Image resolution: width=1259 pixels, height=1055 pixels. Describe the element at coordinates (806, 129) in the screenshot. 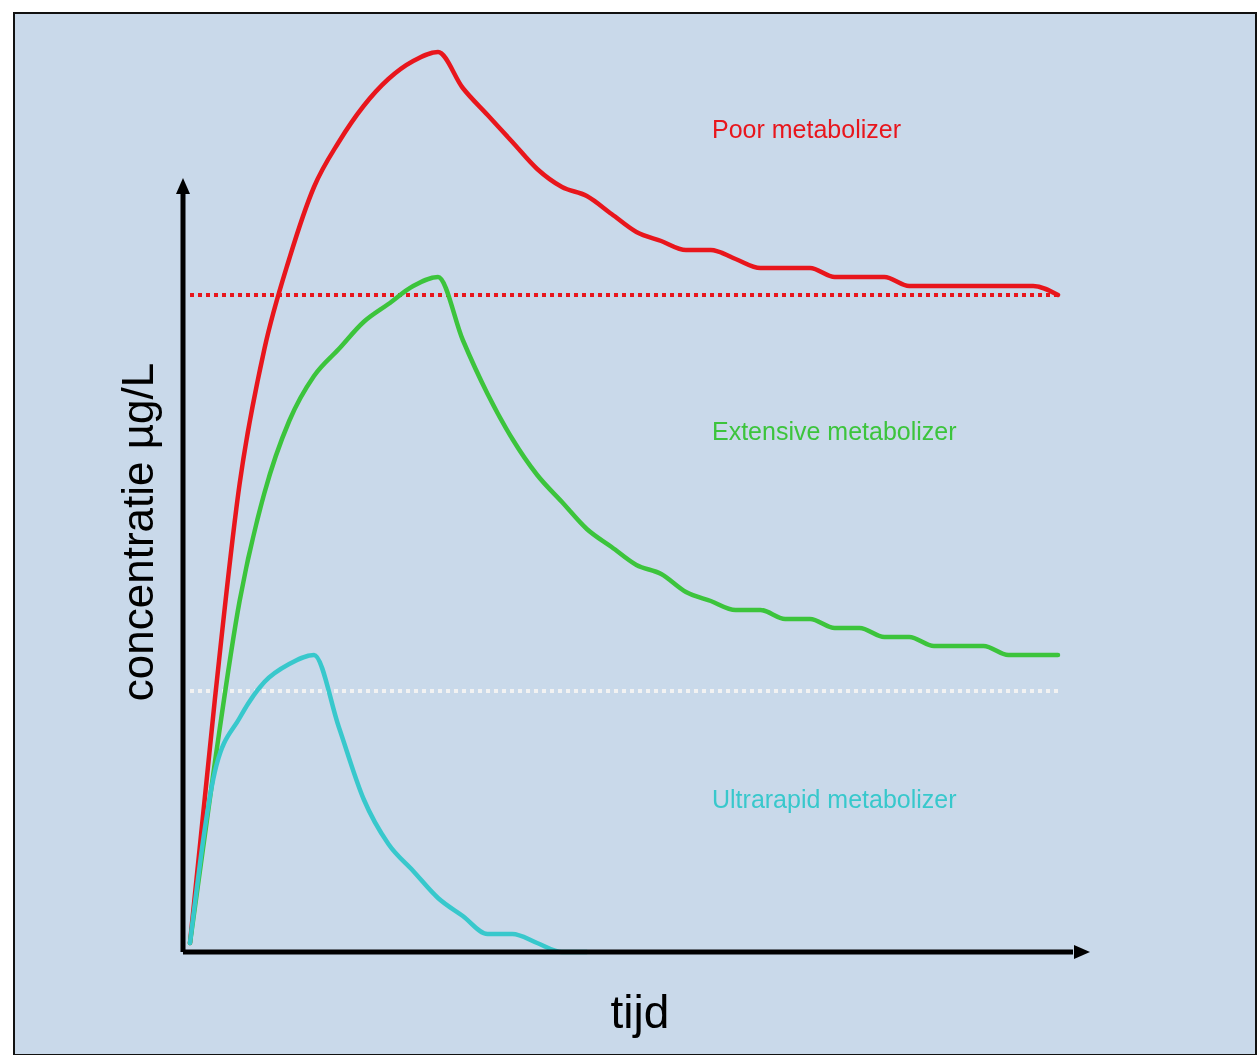

I see `text: Poor metabolizer` at that location.